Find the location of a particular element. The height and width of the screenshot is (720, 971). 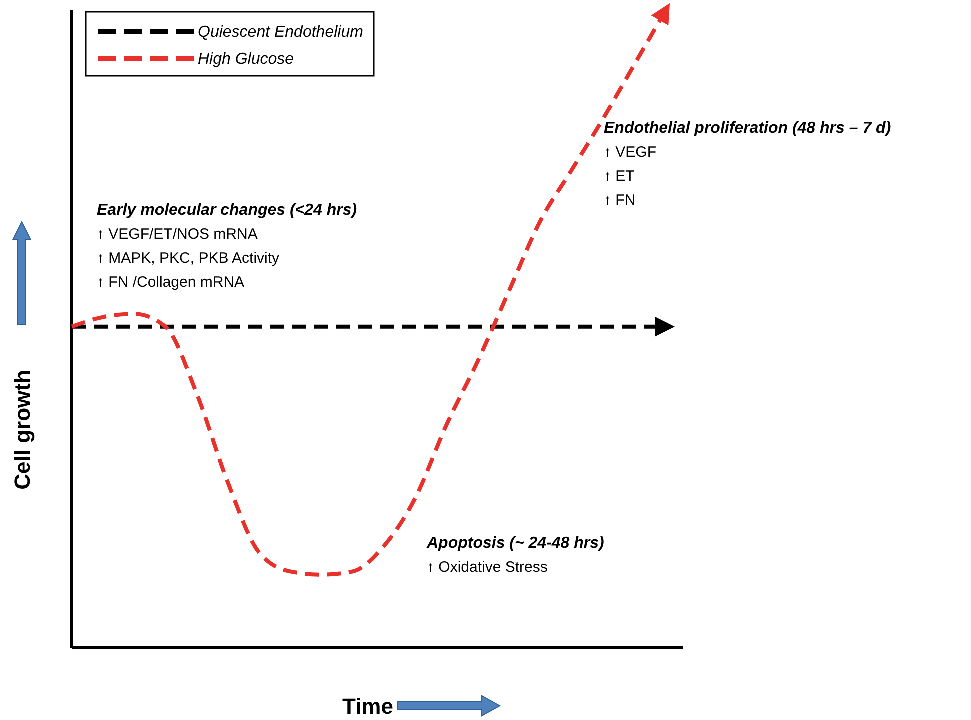

legend-label: Quiescent Endothelium is located at coordinates (281, 32).